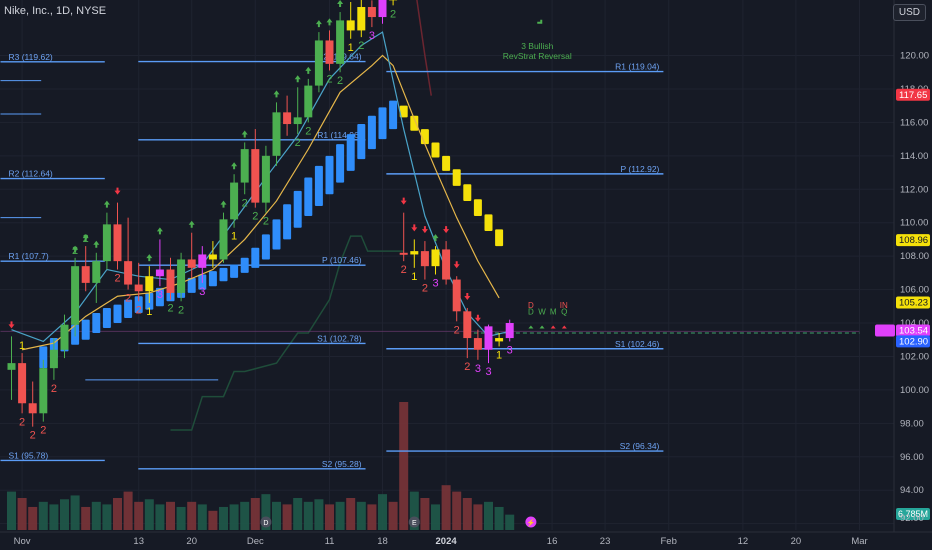 Image resolution: width=932 pixels, height=550 pixels. I want to click on x-tick-label: Feb, so click(669, 541).